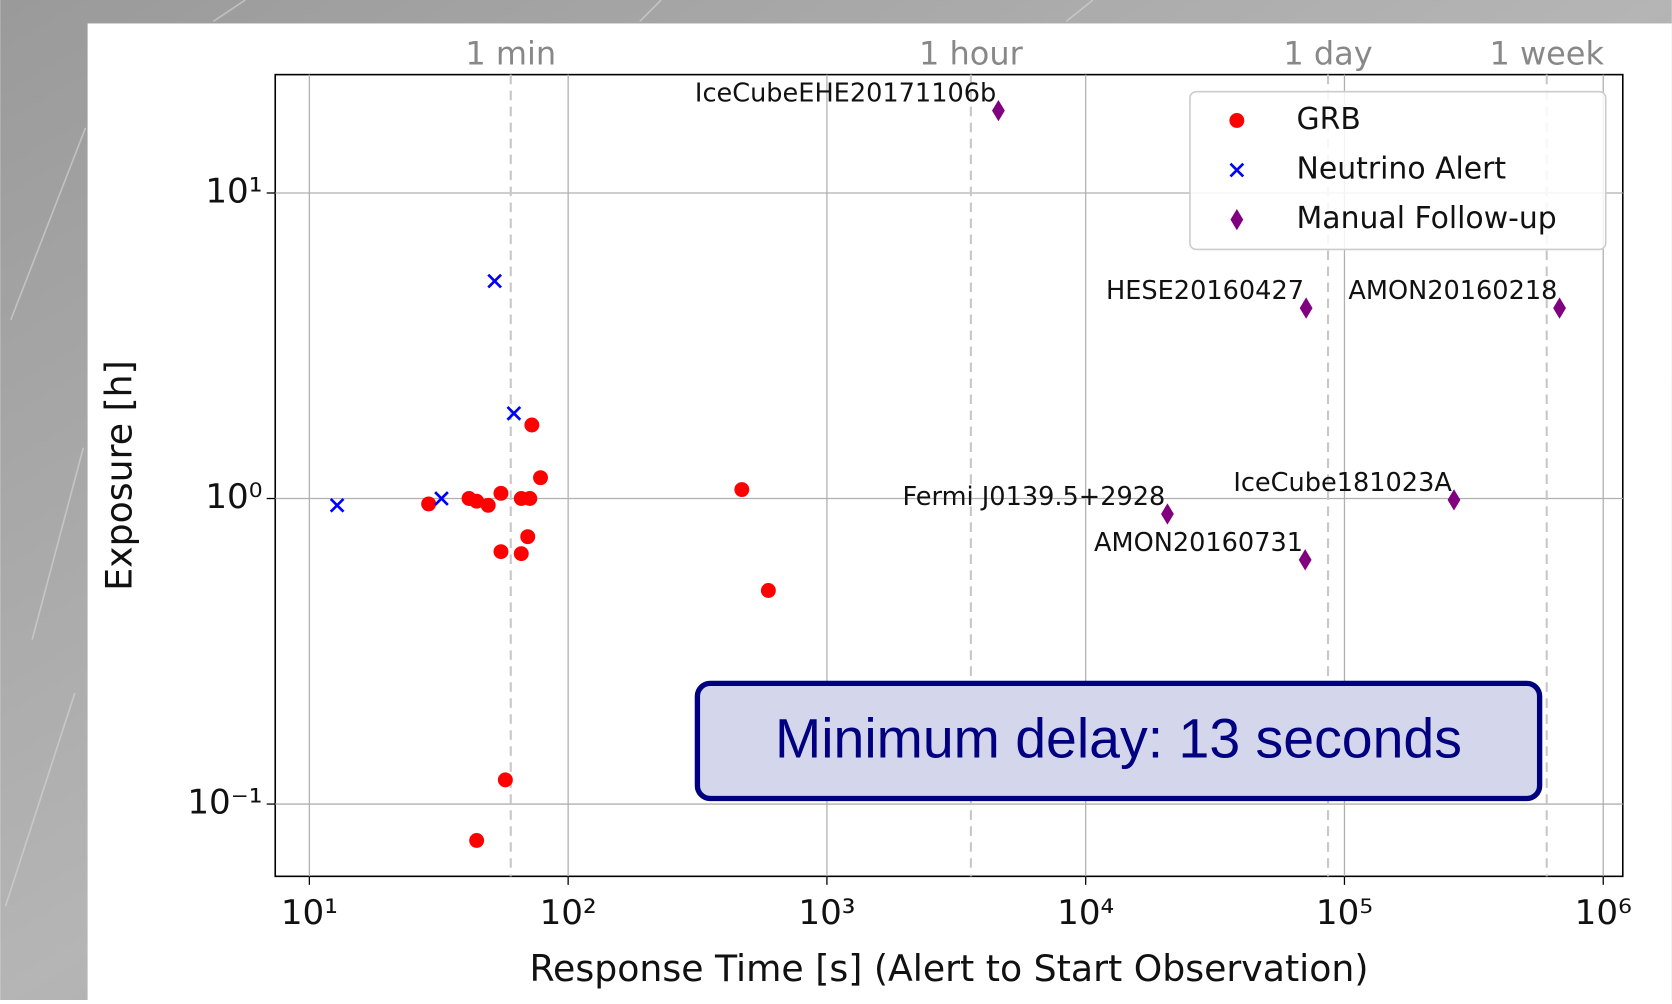 This screenshot has height=1004, width=1672. What do you see at coordinates (845, 94) in the screenshot?
I see `point-label: IceCubeEHE20171106b` at bounding box center [845, 94].